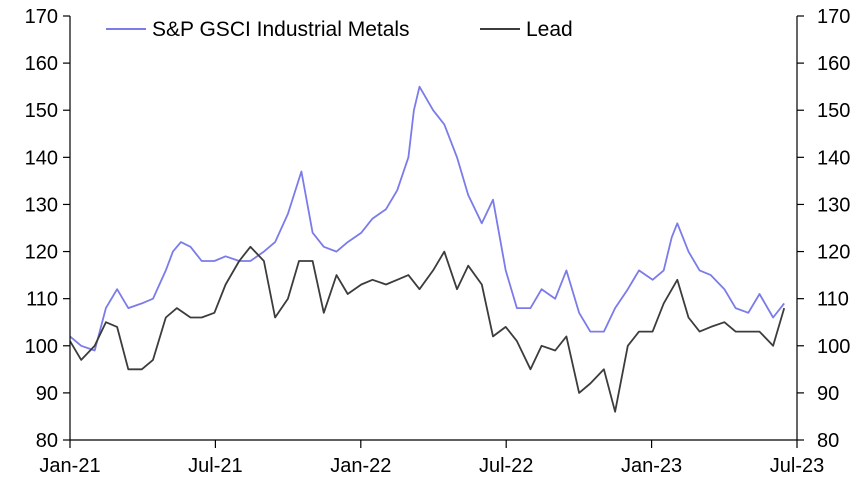  I want to click on y-tick-right-label: 140, so click(833, 158).